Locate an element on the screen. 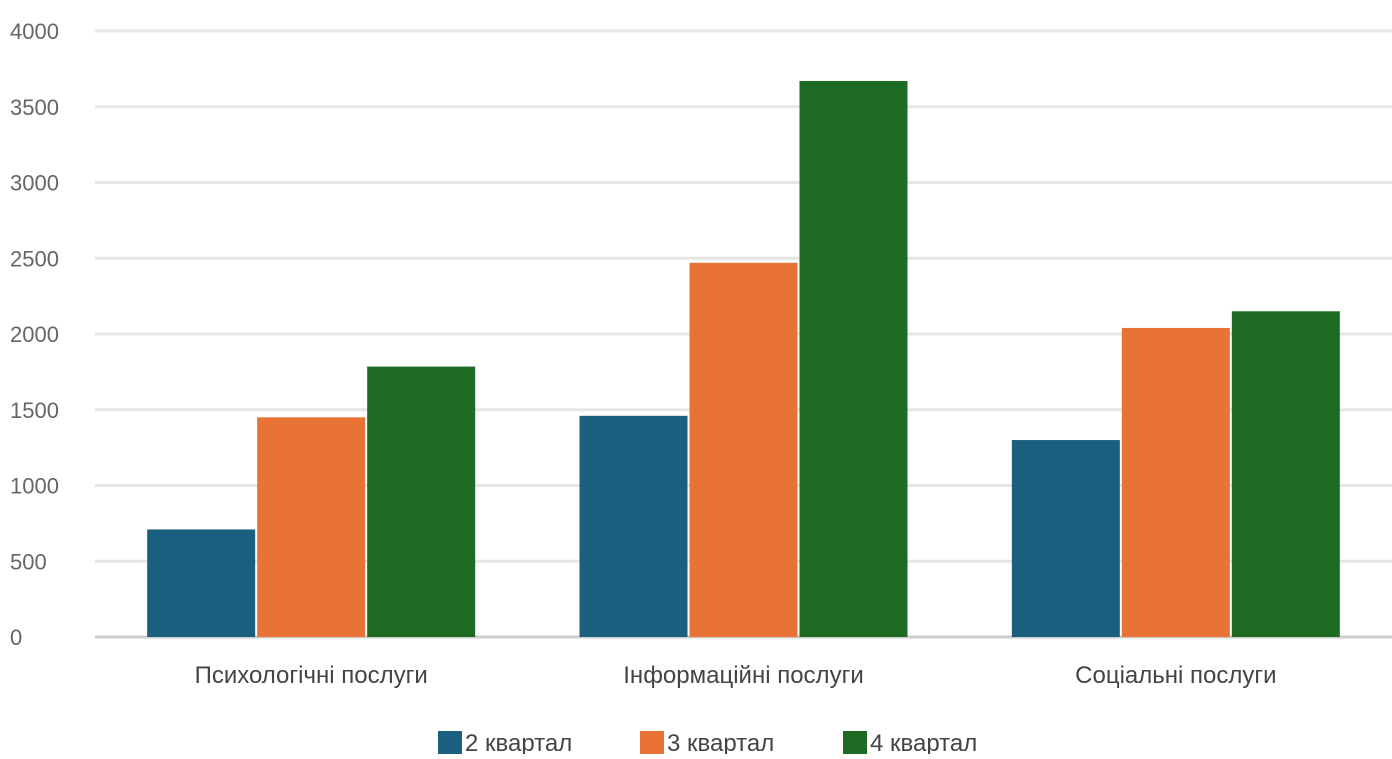  y-tick-label: 2000 is located at coordinates (34, 334).